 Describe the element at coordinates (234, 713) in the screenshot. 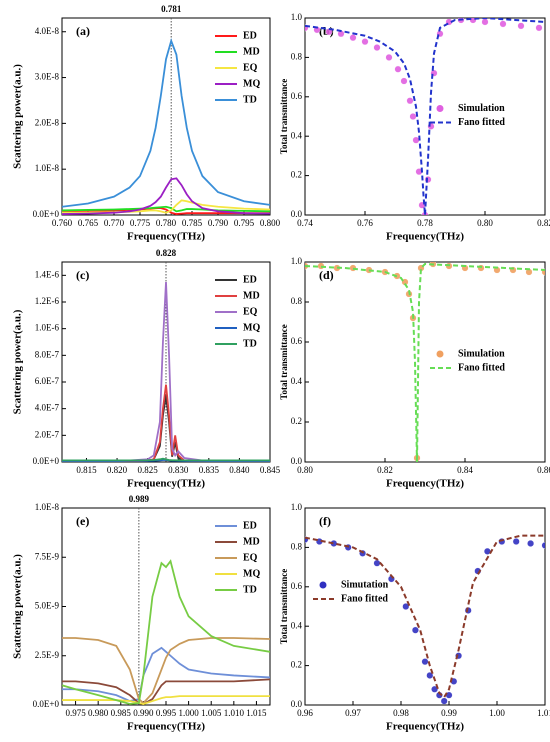

I see `x-tick-label: 1.010` at that location.